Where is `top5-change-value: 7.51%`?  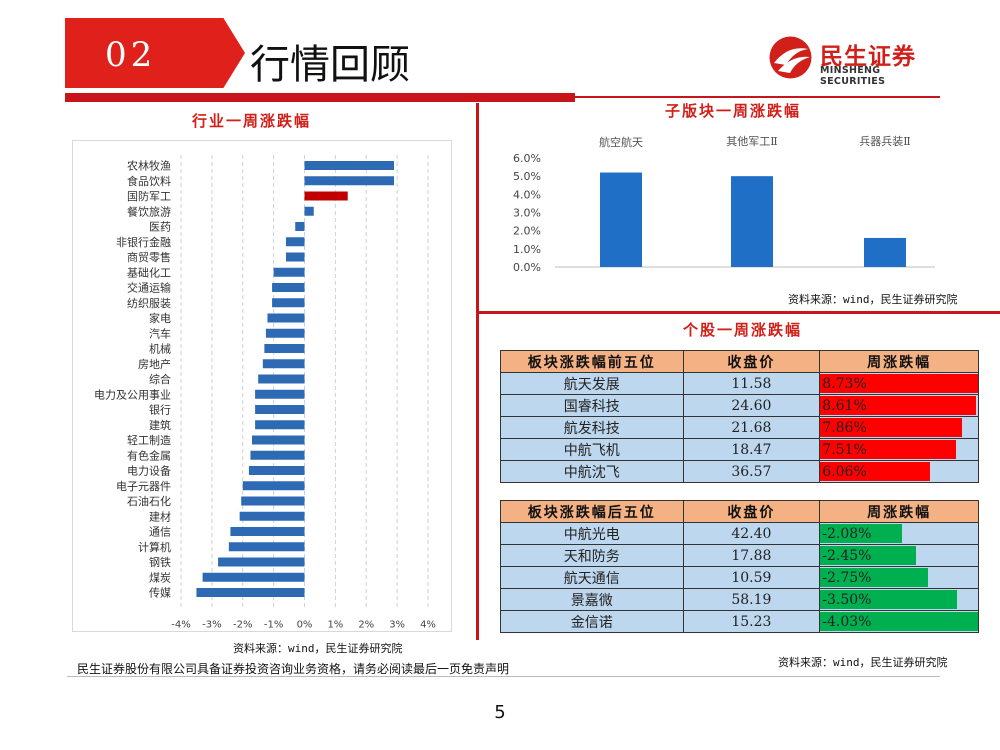
top5-change-value: 7.51% is located at coordinates (844, 449).